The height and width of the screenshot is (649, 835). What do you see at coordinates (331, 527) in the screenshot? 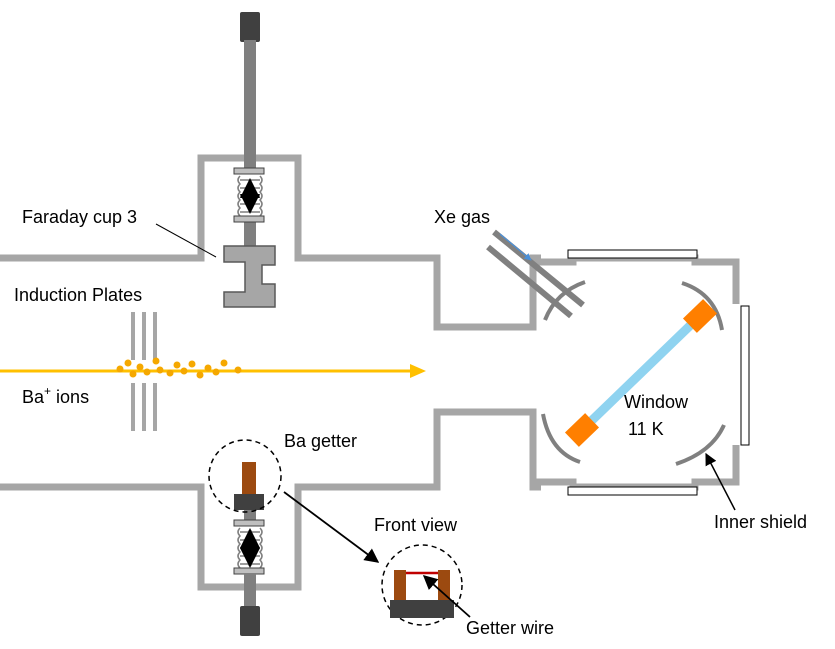
I see `front-view-pointer` at bounding box center [331, 527].